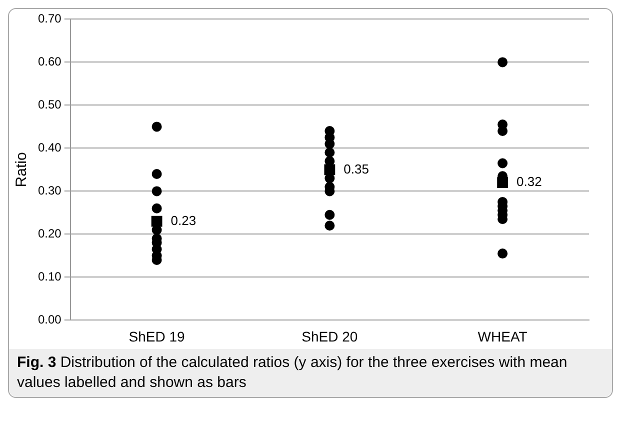 This screenshot has width=627, height=438. Describe the element at coordinates (356, 168) in the screenshot. I see `data-label: 0.35` at that location.